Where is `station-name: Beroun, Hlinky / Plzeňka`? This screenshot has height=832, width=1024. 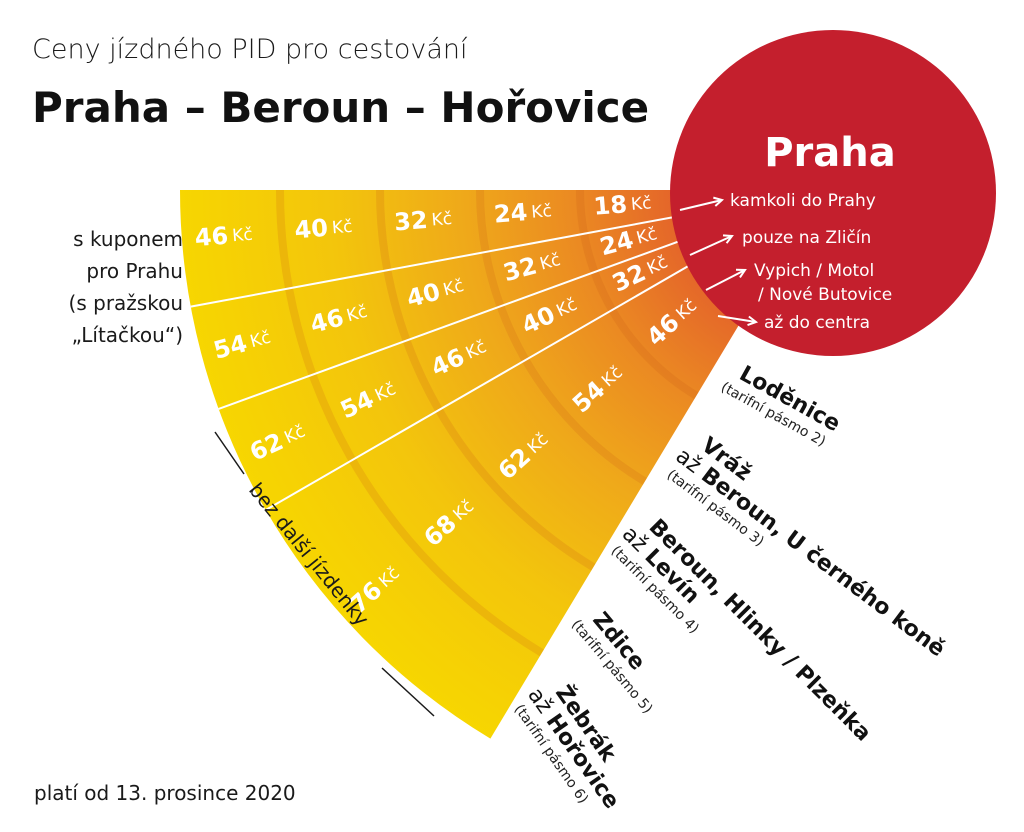
station-name: Beroun, Hlinky / Plzeňka is located at coordinates (760, 631).